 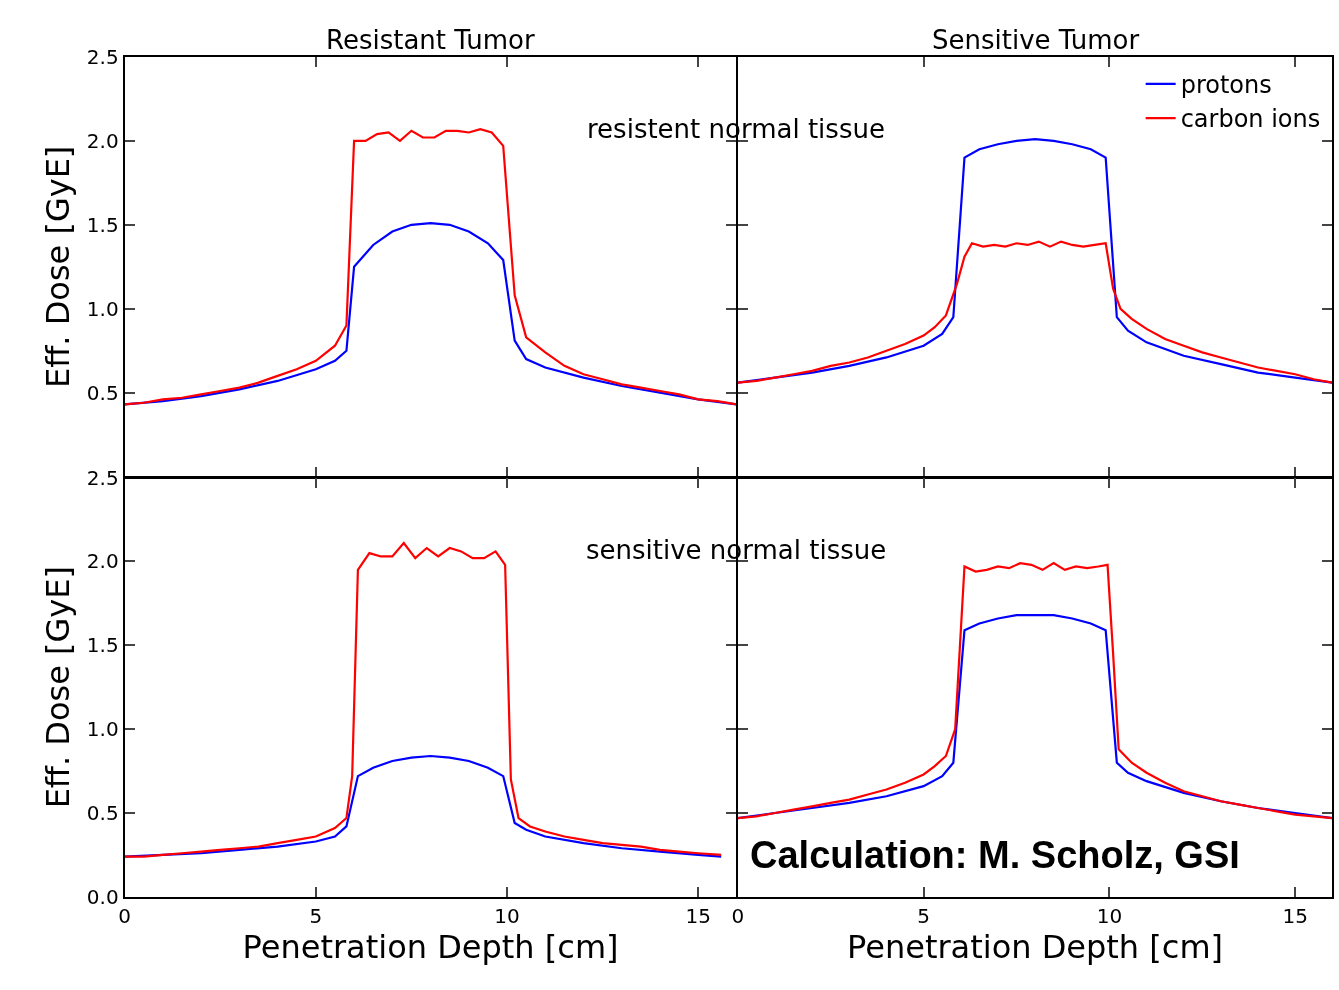 I want to click on legend-label: protons, so click(x=1226, y=85).